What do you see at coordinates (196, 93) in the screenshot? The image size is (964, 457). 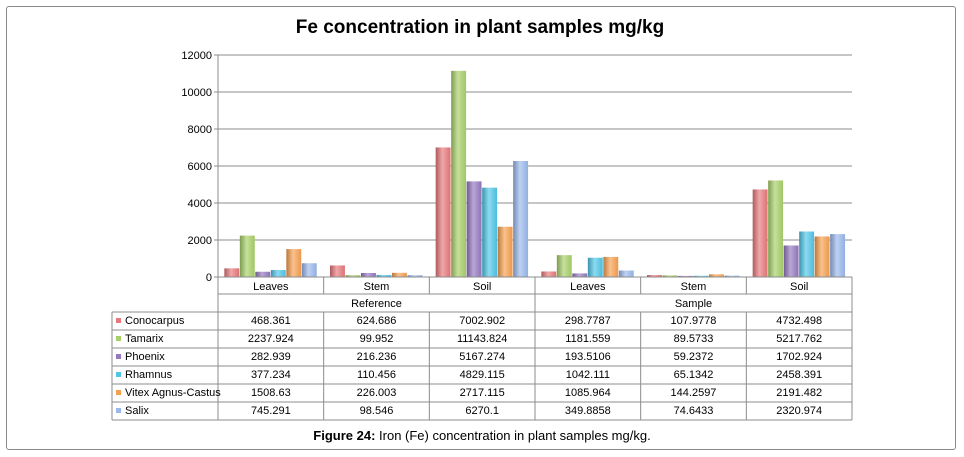 I see `y-tick-label: 10000` at bounding box center [196, 93].